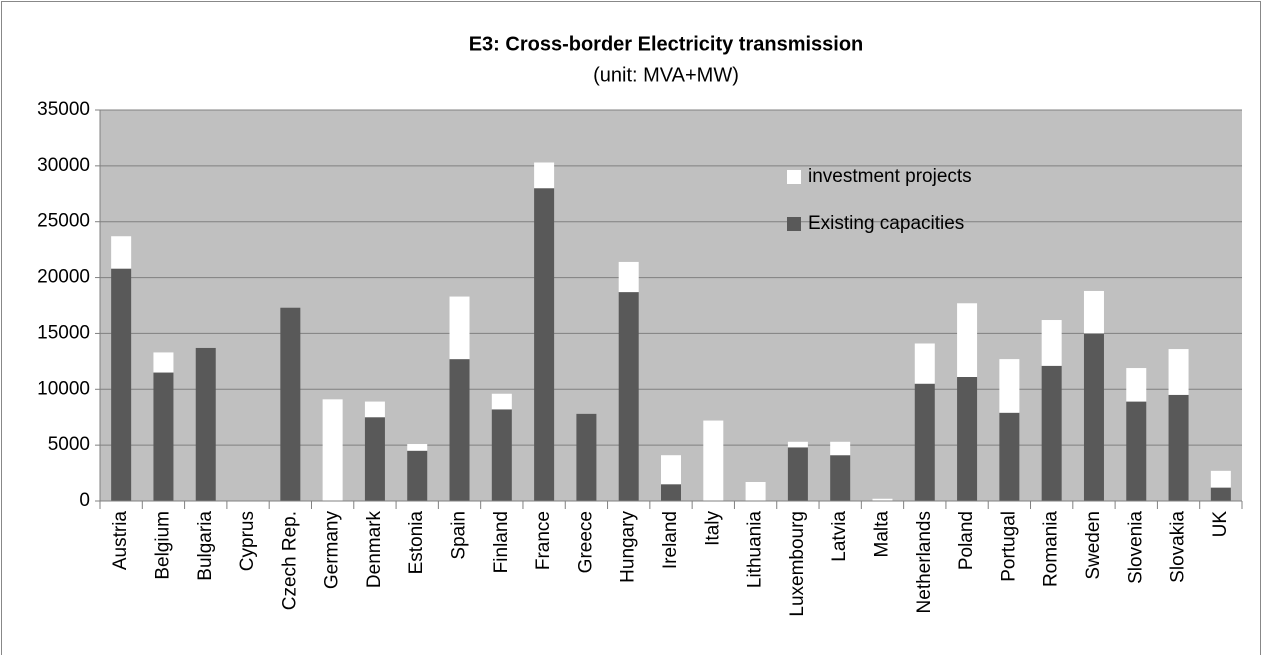 The height and width of the screenshot is (655, 1262). Describe the element at coordinates (416, 543) in the screenshot. I see `x-tick-label: Estonia` at that location.